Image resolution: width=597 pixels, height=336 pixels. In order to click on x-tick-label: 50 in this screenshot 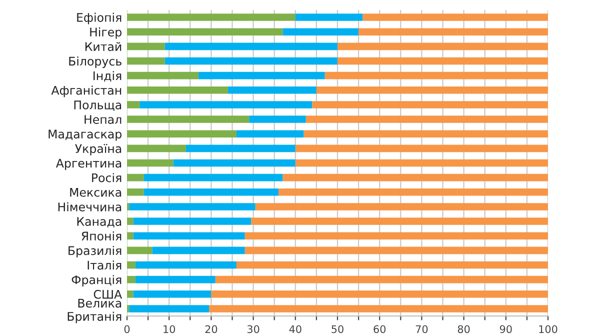, I will do `click(338, 329)`.